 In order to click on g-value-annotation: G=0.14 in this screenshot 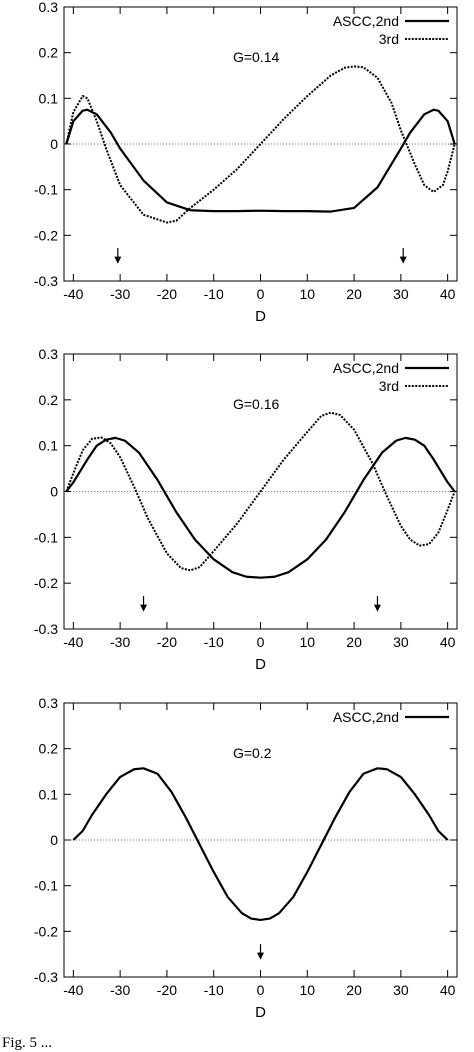, I will do `click(256, 57)`.